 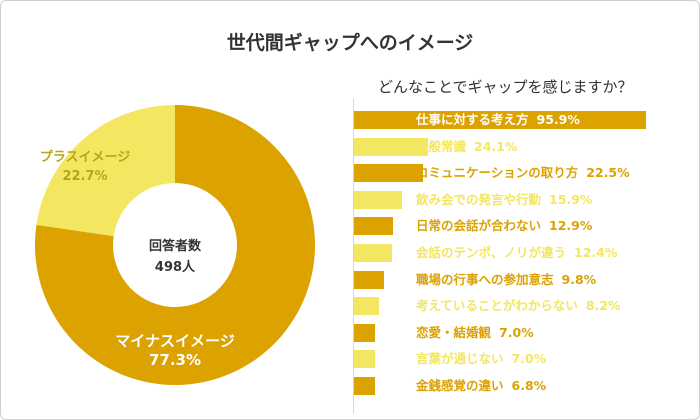 I want to click on slice-label-minus: マイナスイメージ, so click(x=174, y=341).